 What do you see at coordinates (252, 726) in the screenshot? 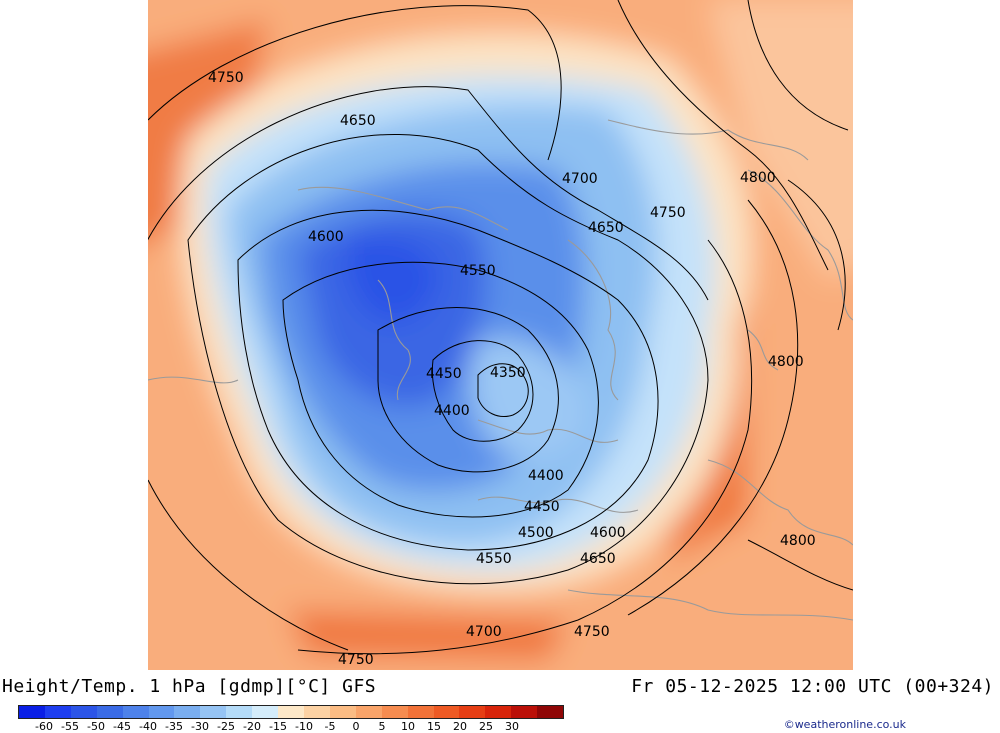
I see `legend-tick: -20` at bounding box center [252, 726].